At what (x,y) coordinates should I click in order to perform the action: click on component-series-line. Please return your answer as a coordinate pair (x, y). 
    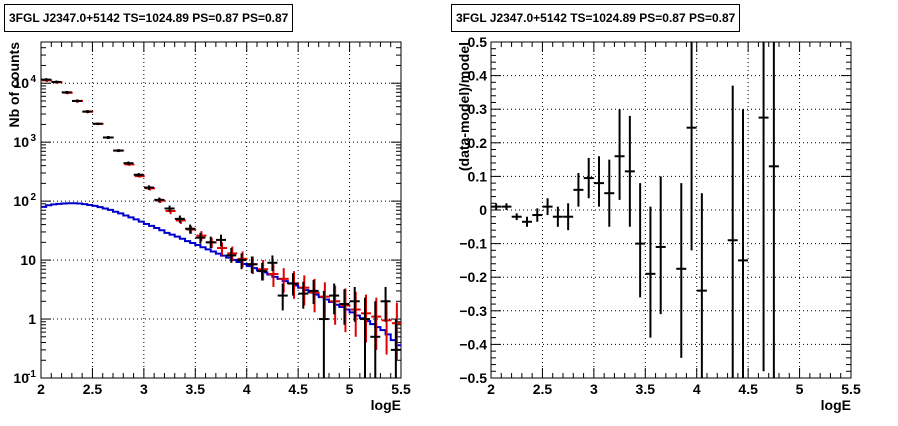
    Looking at the image, I should click on (221, 274).